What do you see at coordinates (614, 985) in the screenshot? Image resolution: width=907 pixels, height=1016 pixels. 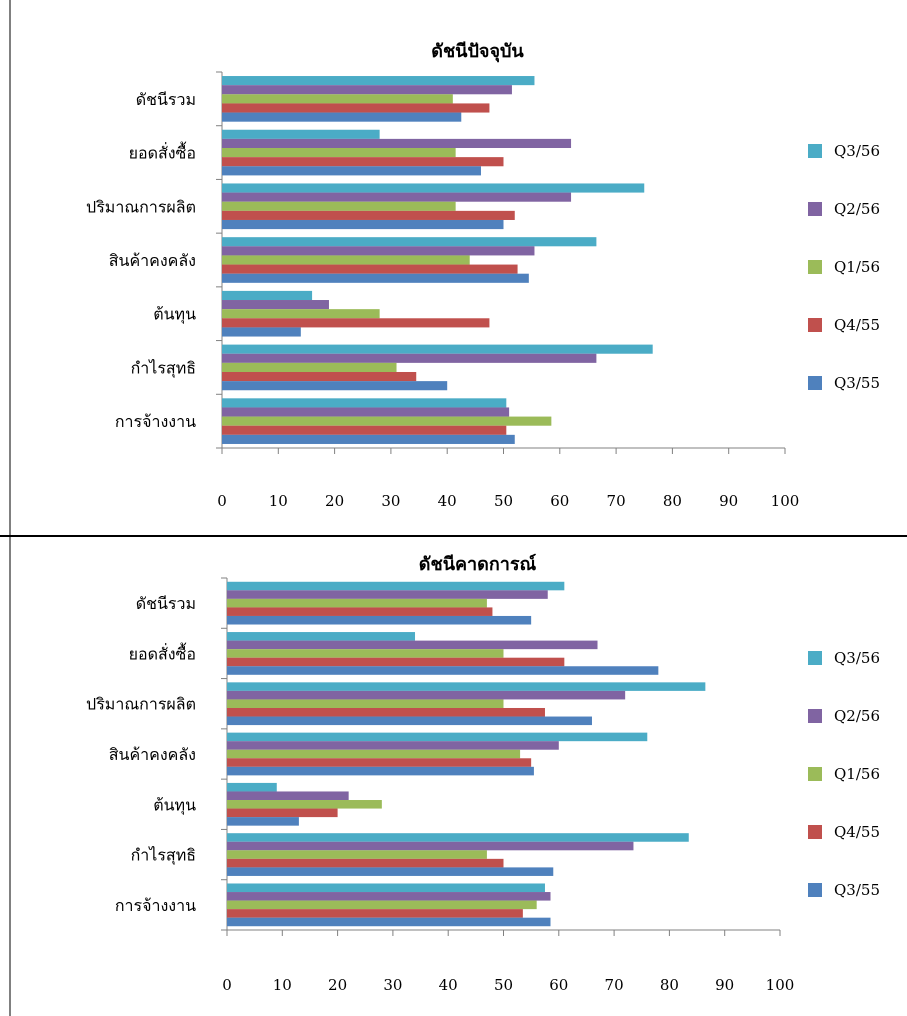 I see `chart2-x-tick-label: 70` at bounding box center [614, 985].